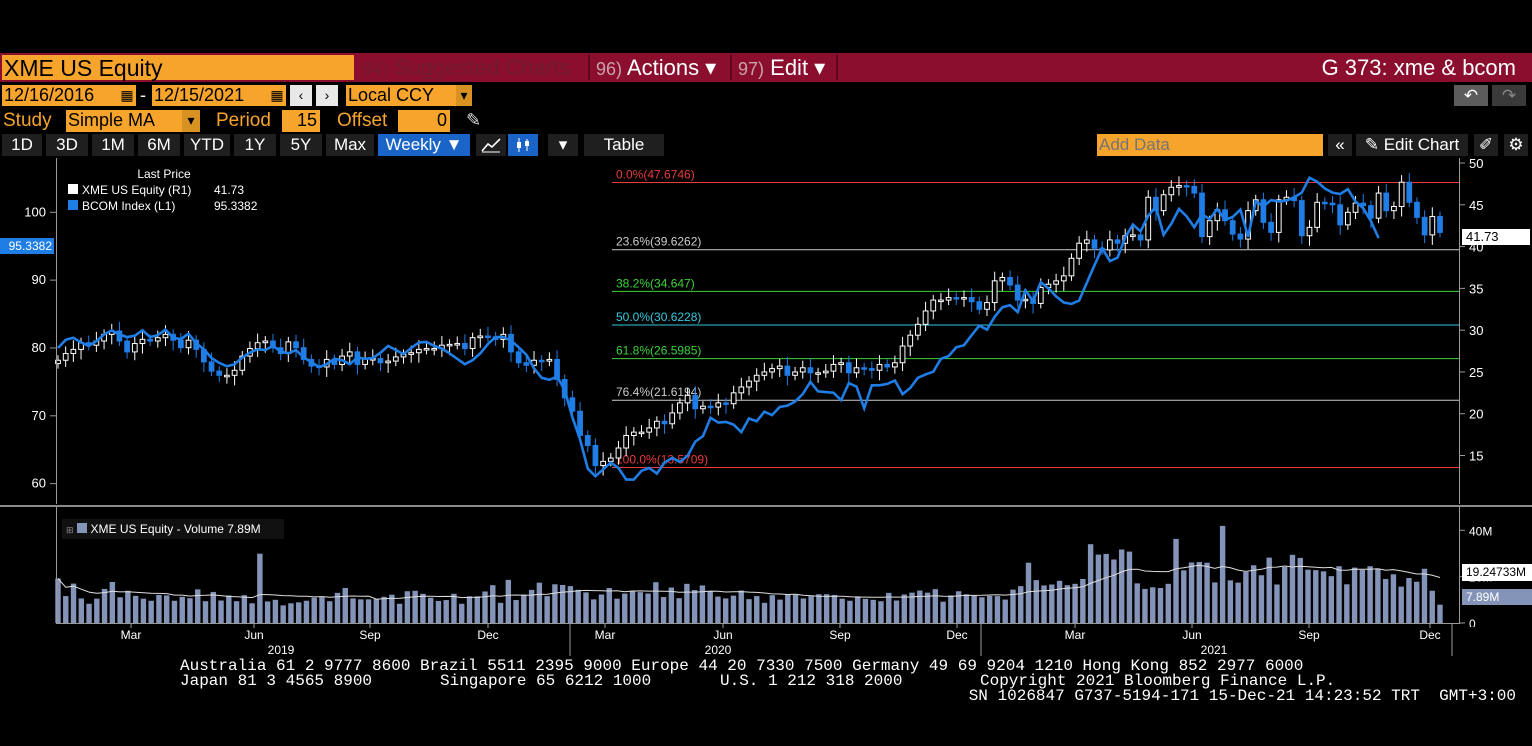 The image size is (1532, 746). What do you see at coordinates (1486, 145) in the screenshot?
I see `annotate-icon: ✐` at bounding box center [1486, 145].